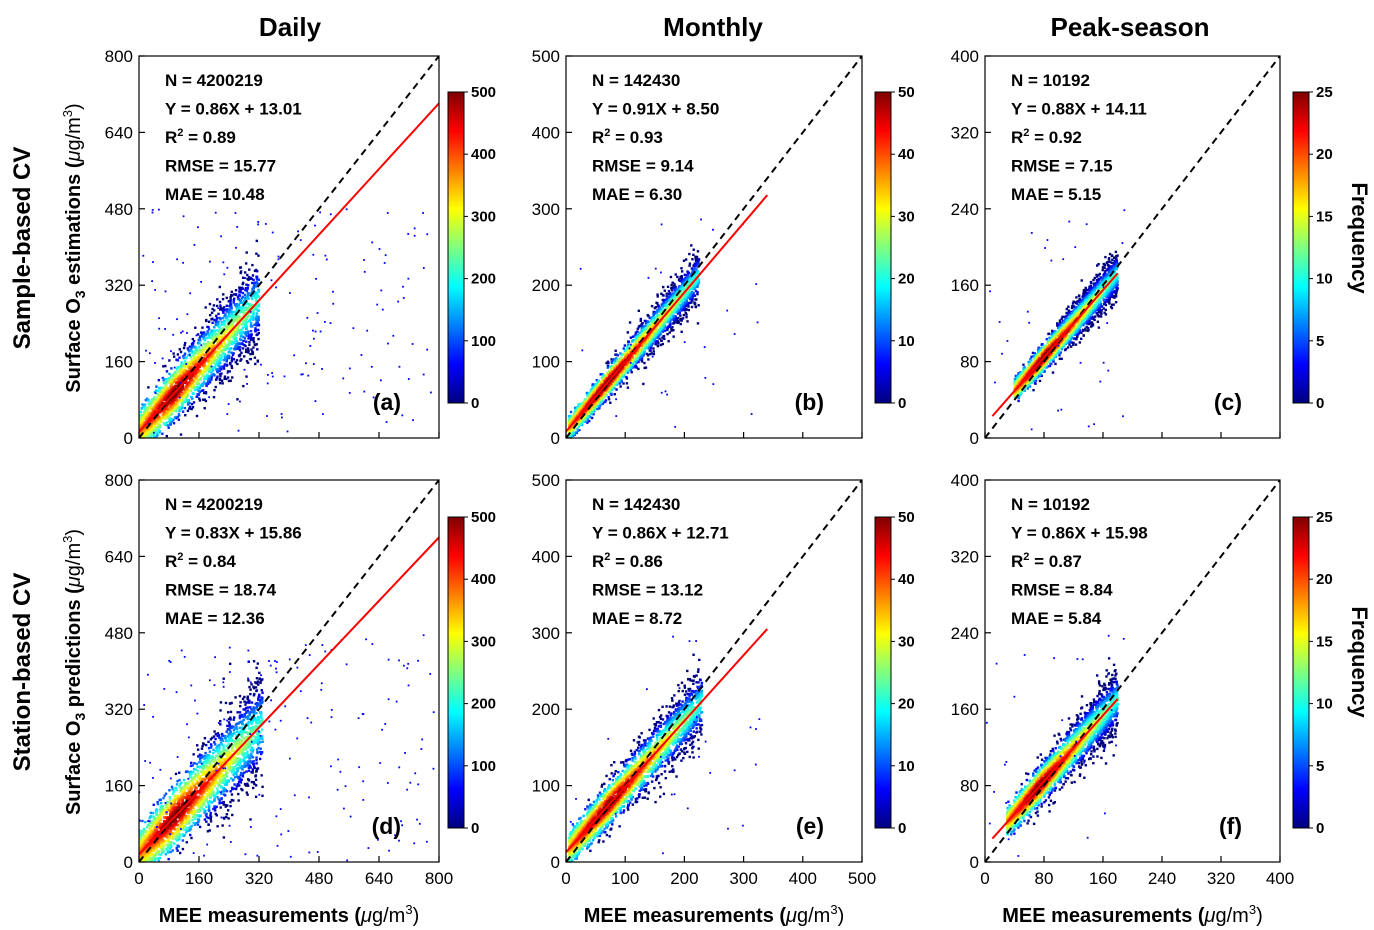 Image resolution: width=1374 pixels, height=930 pixels. What do you see at coordinates (1130, 27) in the screenshot?
I see `column-title-peak-season: Peak-season` at bounding box center [1130, 27].